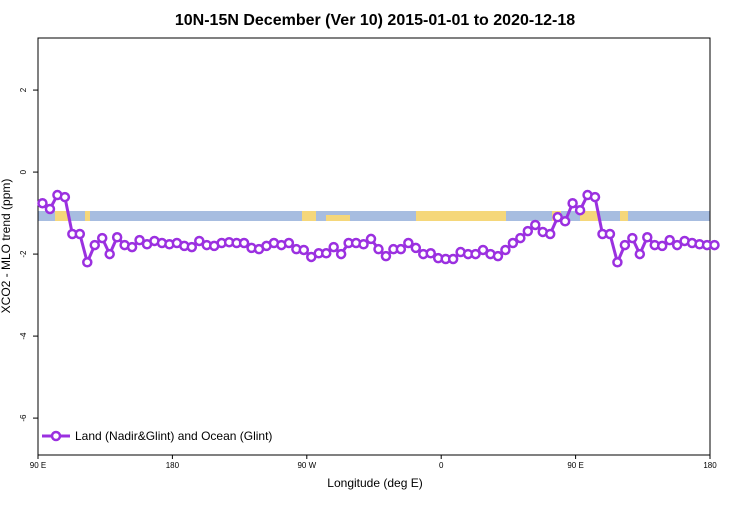 This screenshot has height=505, width=750. Describe the element at coordinates (23, 336) in the screenshot. I see `y-tick-label: -4` at that location.